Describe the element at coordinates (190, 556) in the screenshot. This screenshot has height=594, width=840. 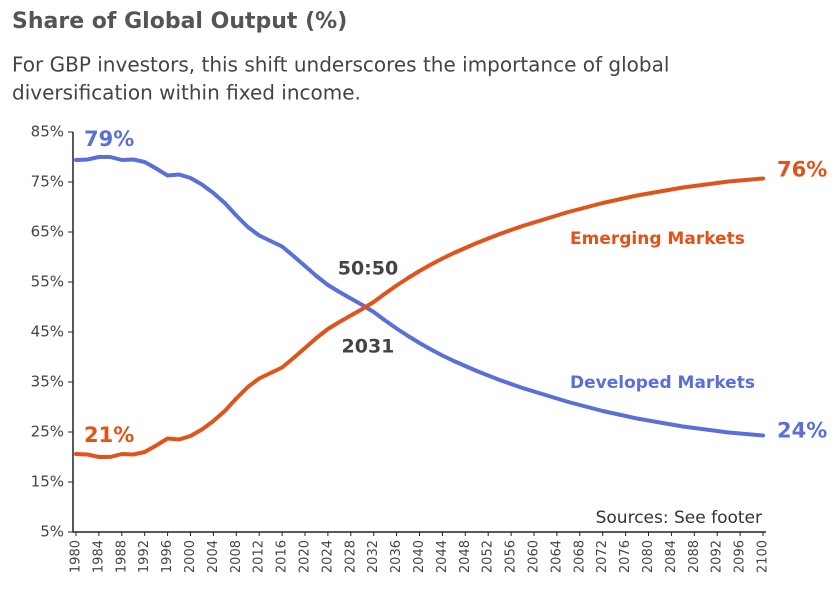
I see `x-tick-label: 2000` at that location.